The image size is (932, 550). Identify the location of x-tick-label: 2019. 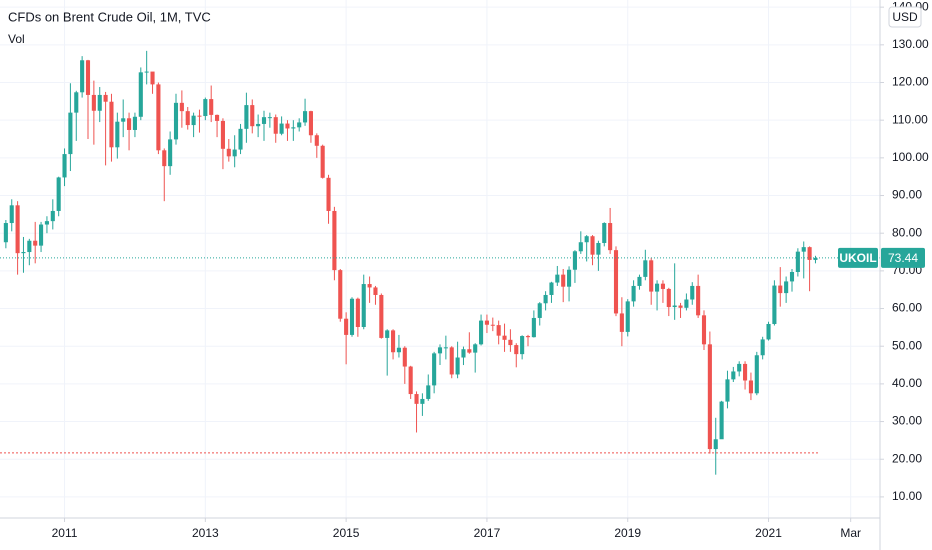
(627, 533).